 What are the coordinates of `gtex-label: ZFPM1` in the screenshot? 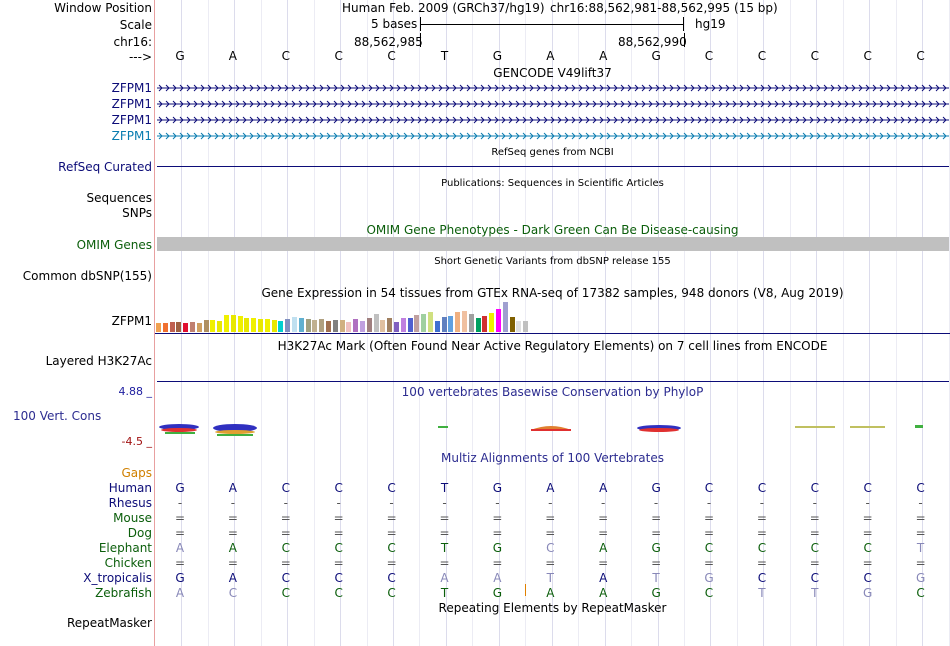 It's located at (131, 321).